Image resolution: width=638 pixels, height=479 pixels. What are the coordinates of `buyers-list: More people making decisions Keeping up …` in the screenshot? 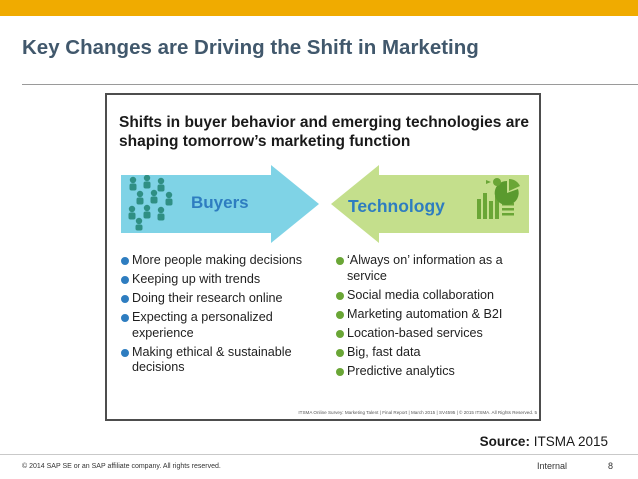 It's located at (224, 316).